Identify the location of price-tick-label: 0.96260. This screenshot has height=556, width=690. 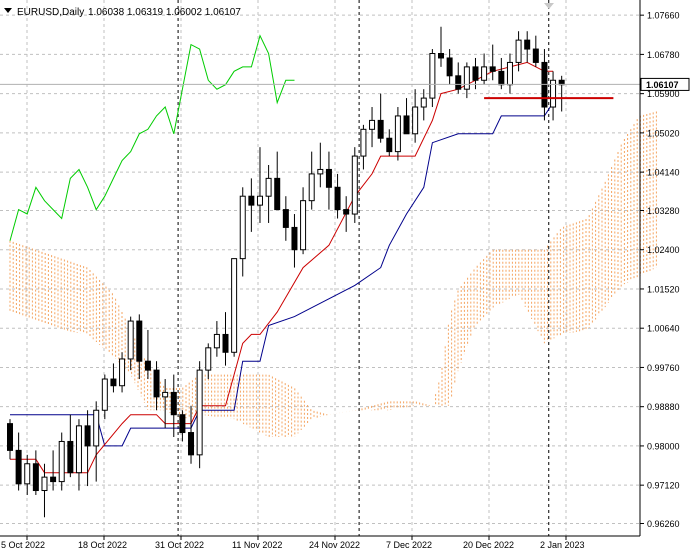
(663, 524).